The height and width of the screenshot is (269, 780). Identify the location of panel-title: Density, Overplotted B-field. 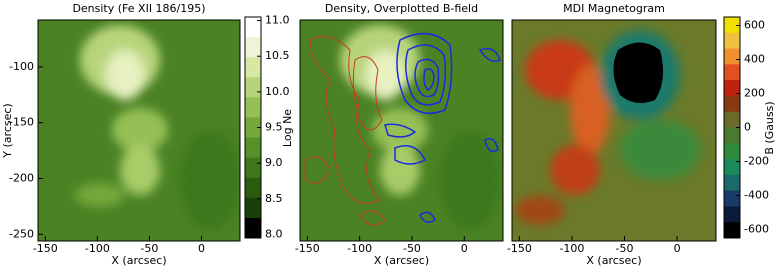
(401, 8).